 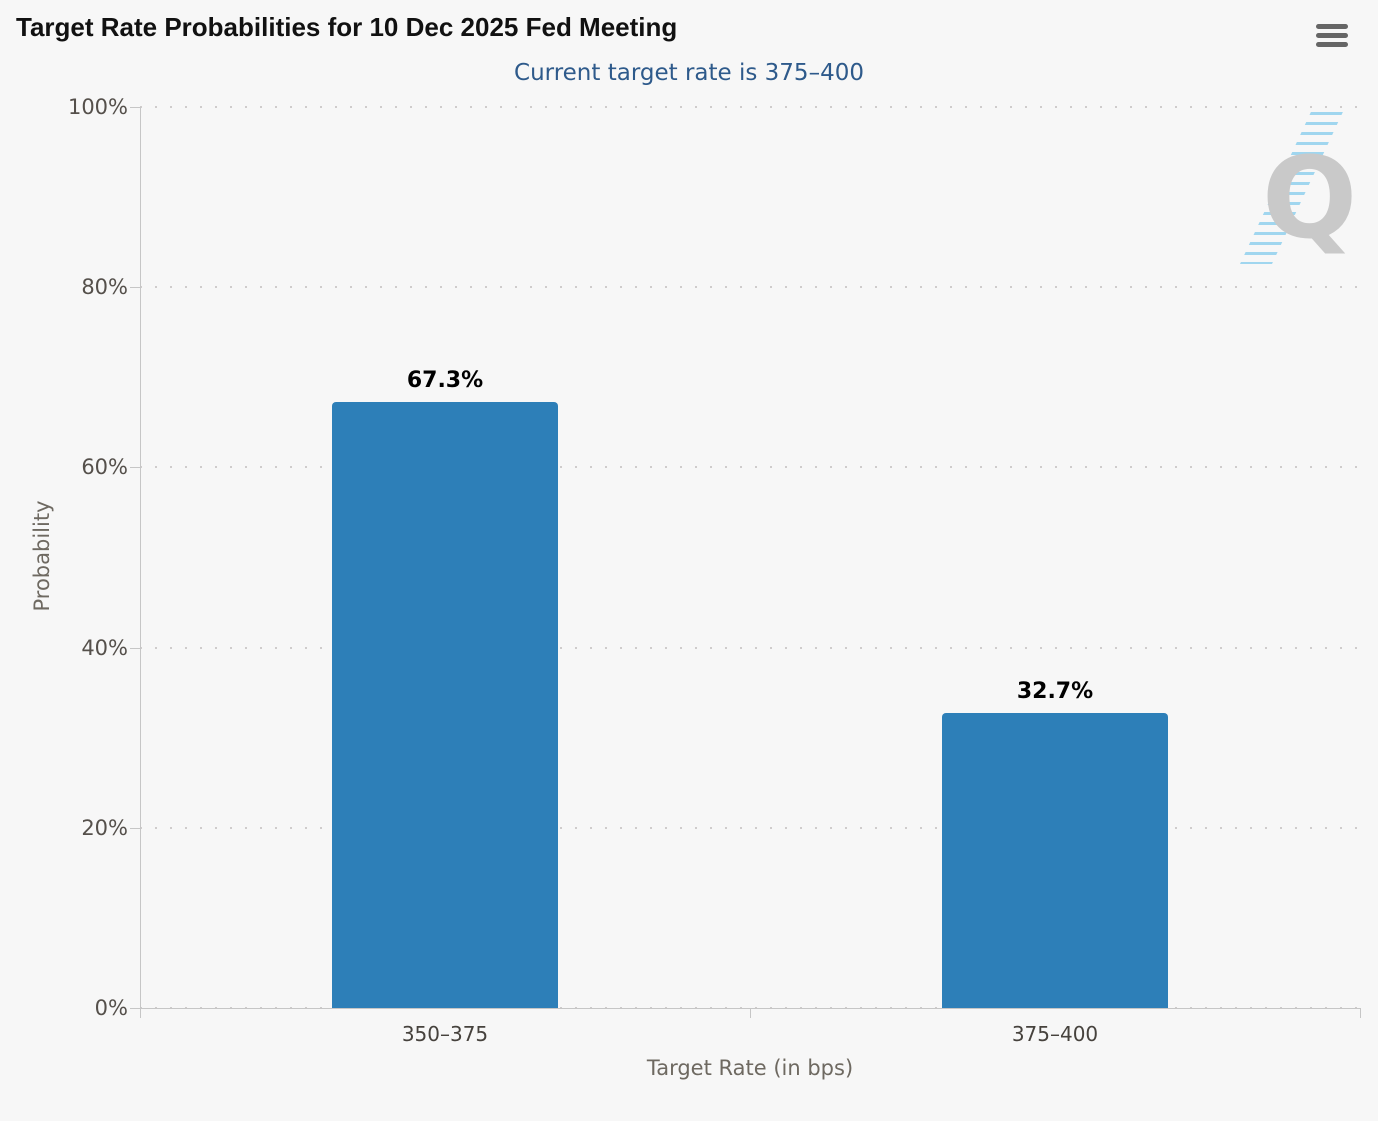 I want to click on gridline-60%, so click(x=750, y=467).